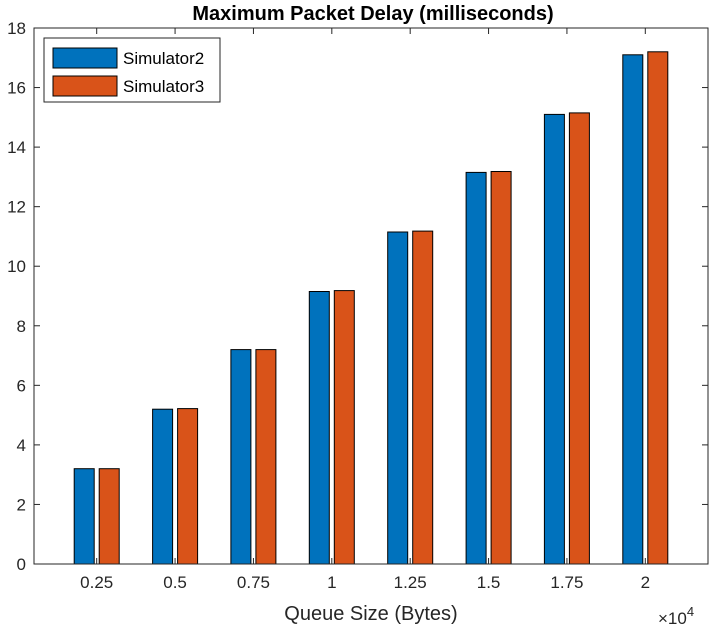  I want to click on y-tick-label: 0, so click(21, 564).